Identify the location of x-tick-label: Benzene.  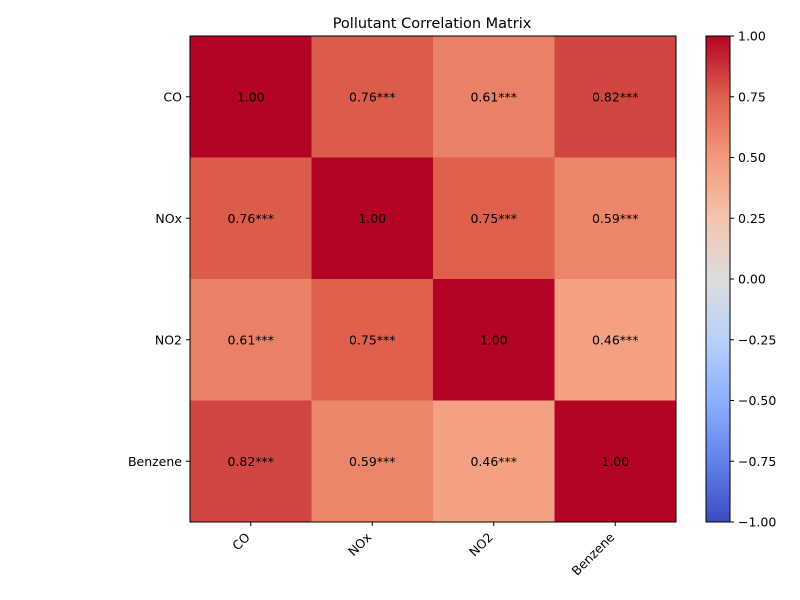
(593, 553).